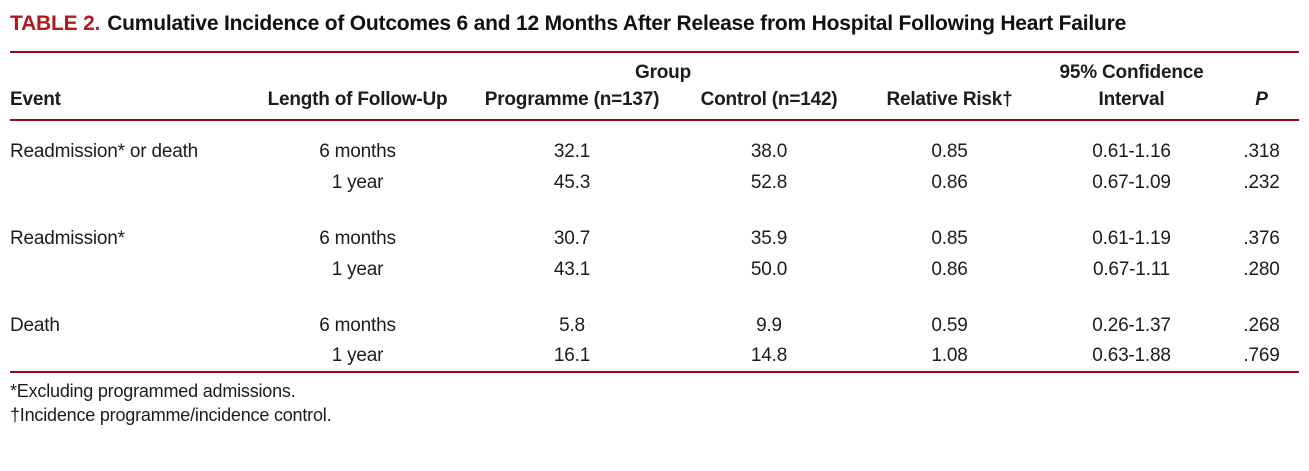 The height and width of the screenshot is (471, 1309). I want to click on cell-control: 52.8, so click(769, 182).